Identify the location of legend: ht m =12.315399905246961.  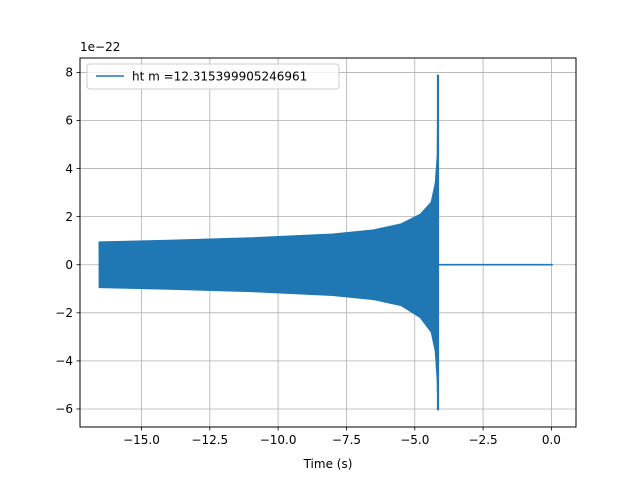
(213, 76).